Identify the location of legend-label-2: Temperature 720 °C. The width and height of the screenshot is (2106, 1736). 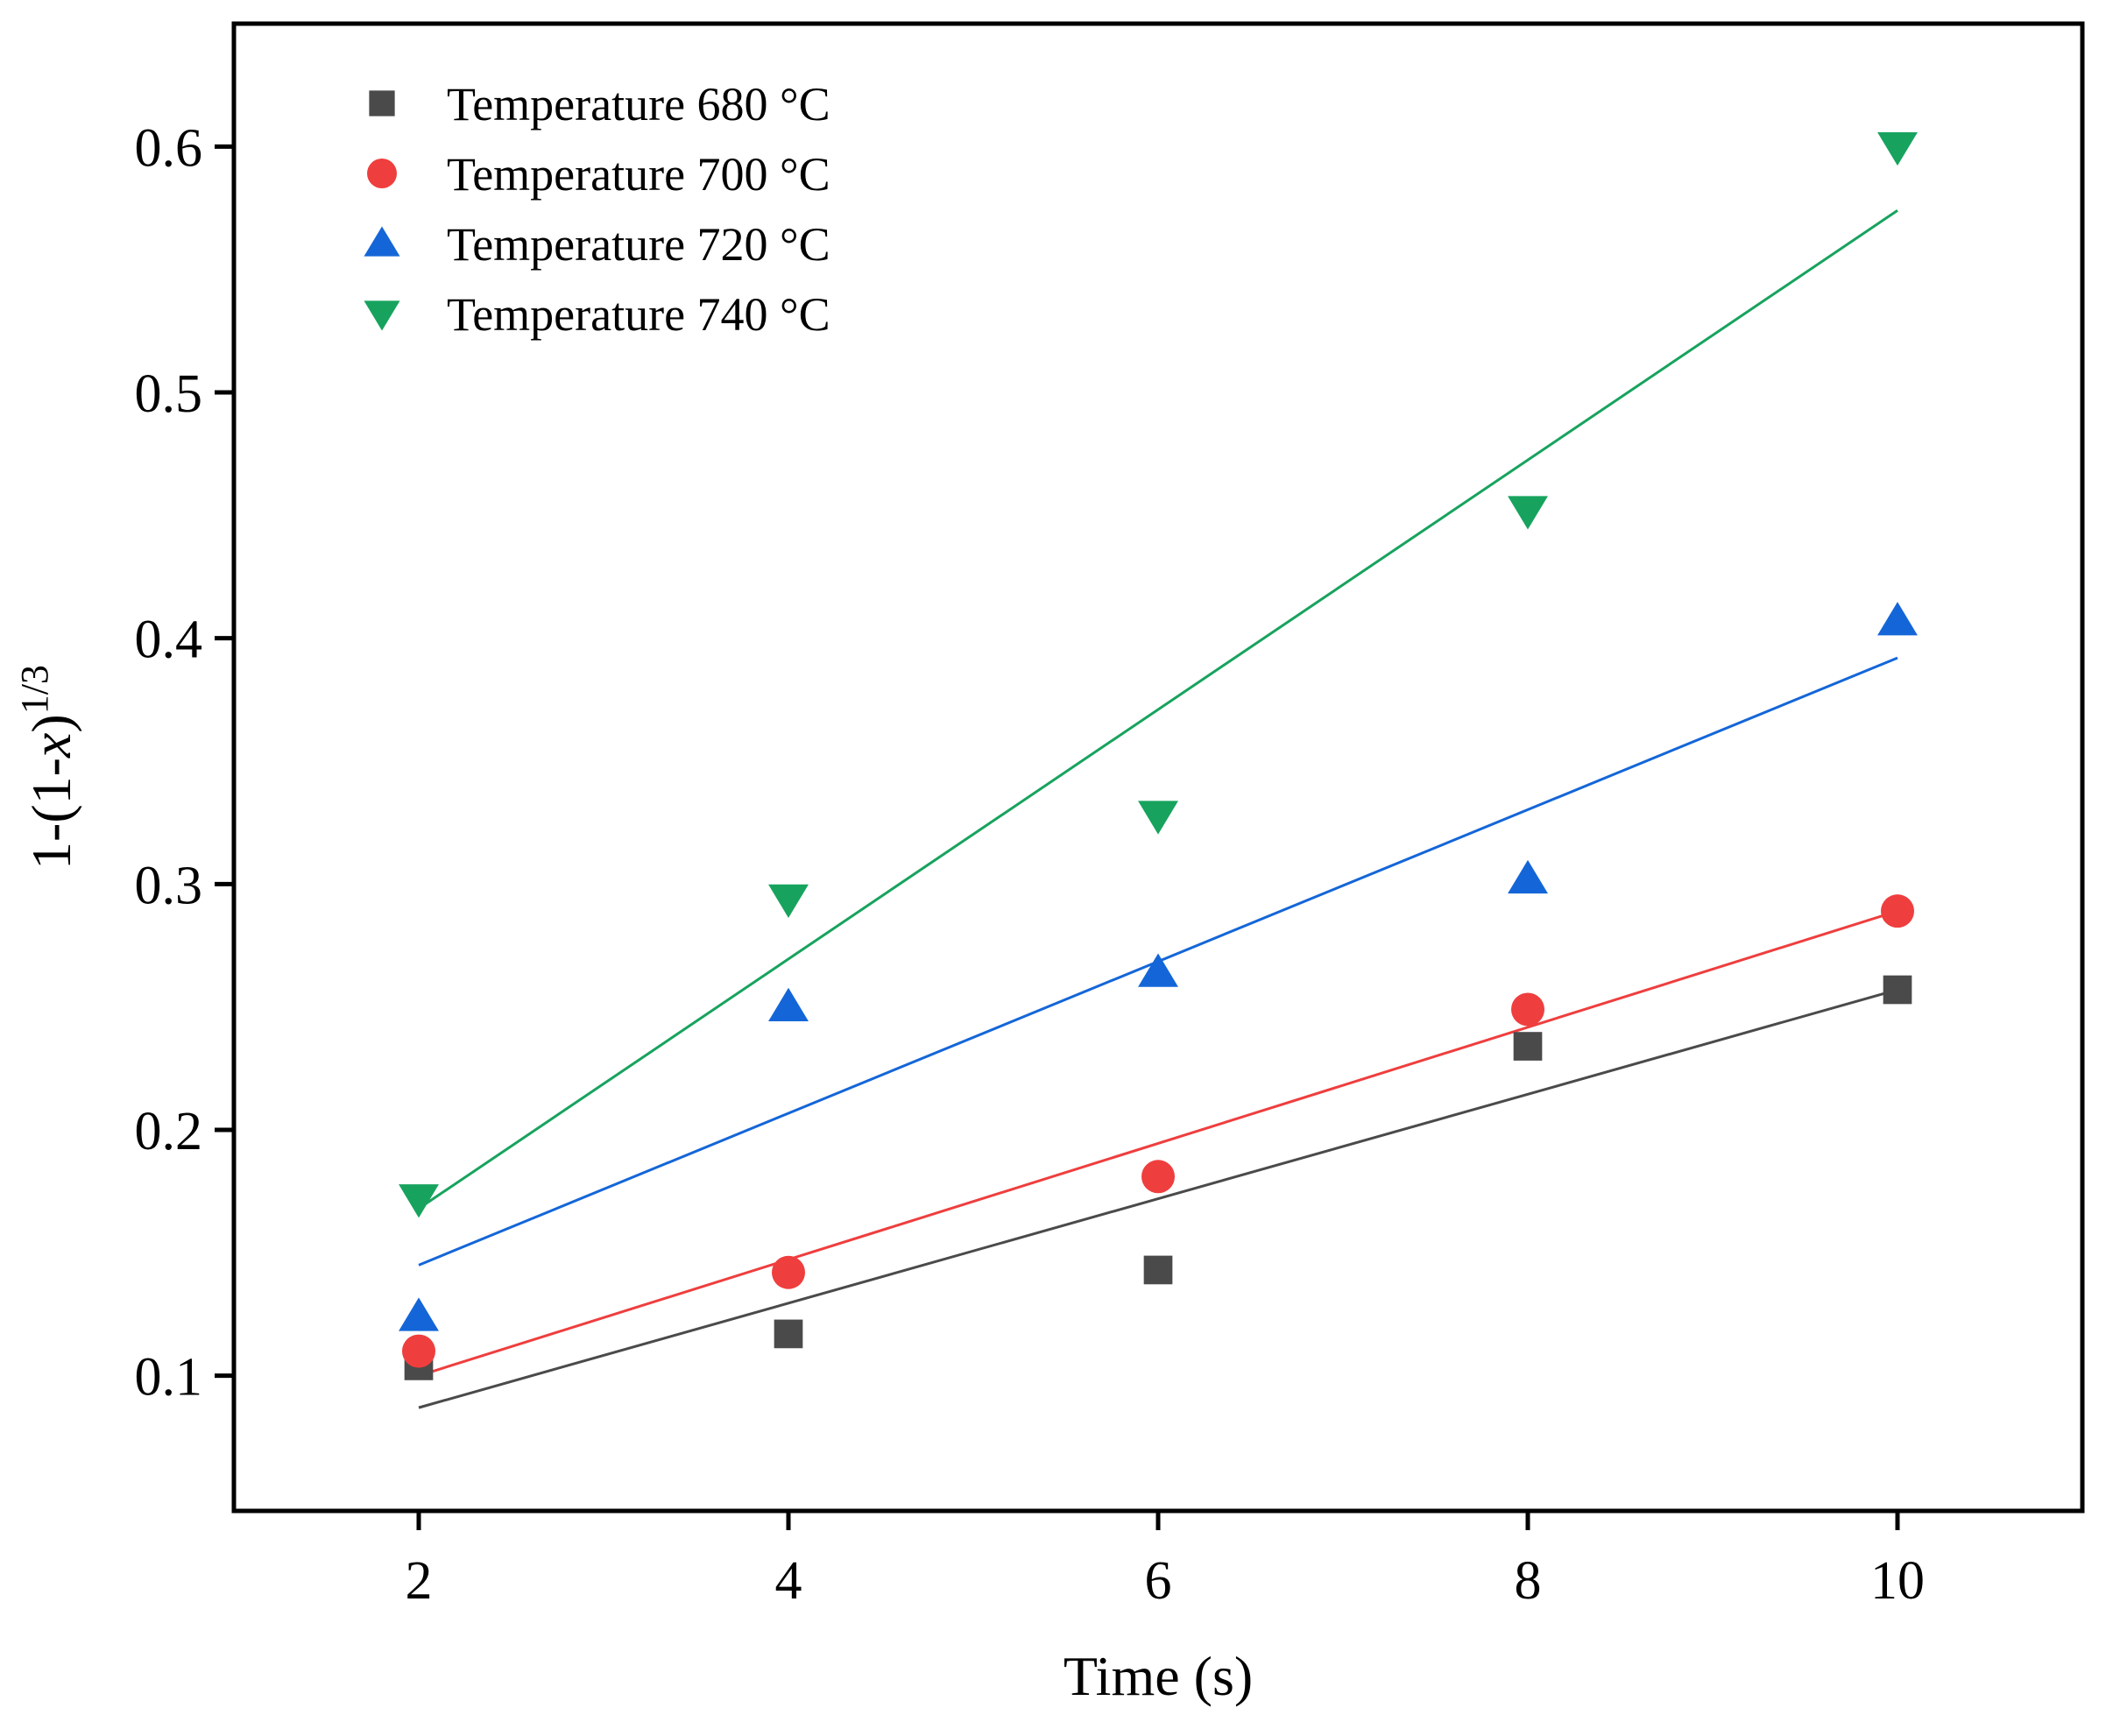
(639, 245).